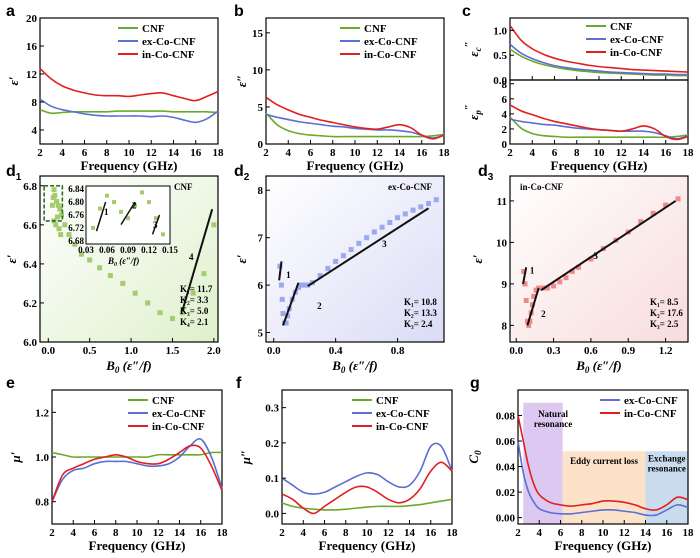 The height and width of the screenshot is (558, 700). I want to click on panel-g-xtick-label: 6, so click(561, 533).